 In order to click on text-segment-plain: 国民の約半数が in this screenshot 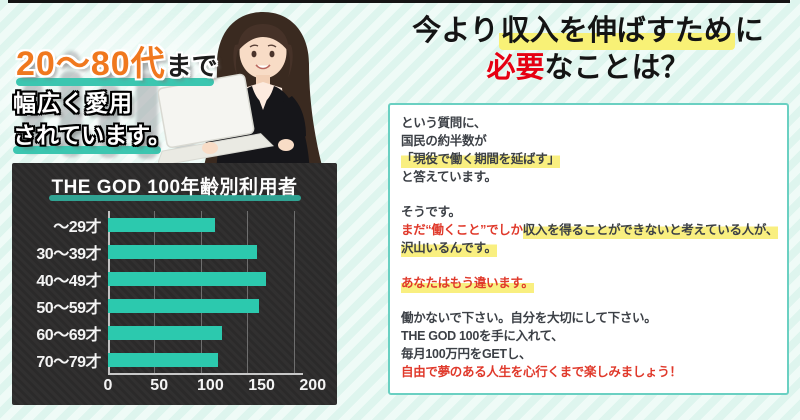, I will do `click(444, 141)`.